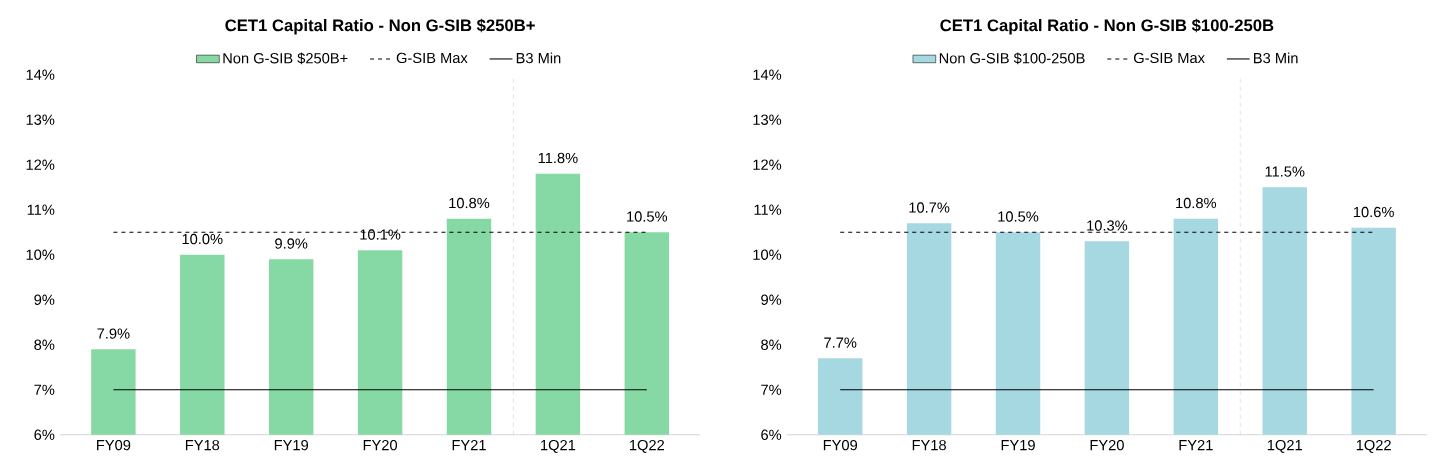 Image resolution: width=1447 pixels, height=464 pixels. What do you see at coordinates (929, 207) in the screenshot?
I see `data-label: 10.7%` at bounding box center [929, 207].